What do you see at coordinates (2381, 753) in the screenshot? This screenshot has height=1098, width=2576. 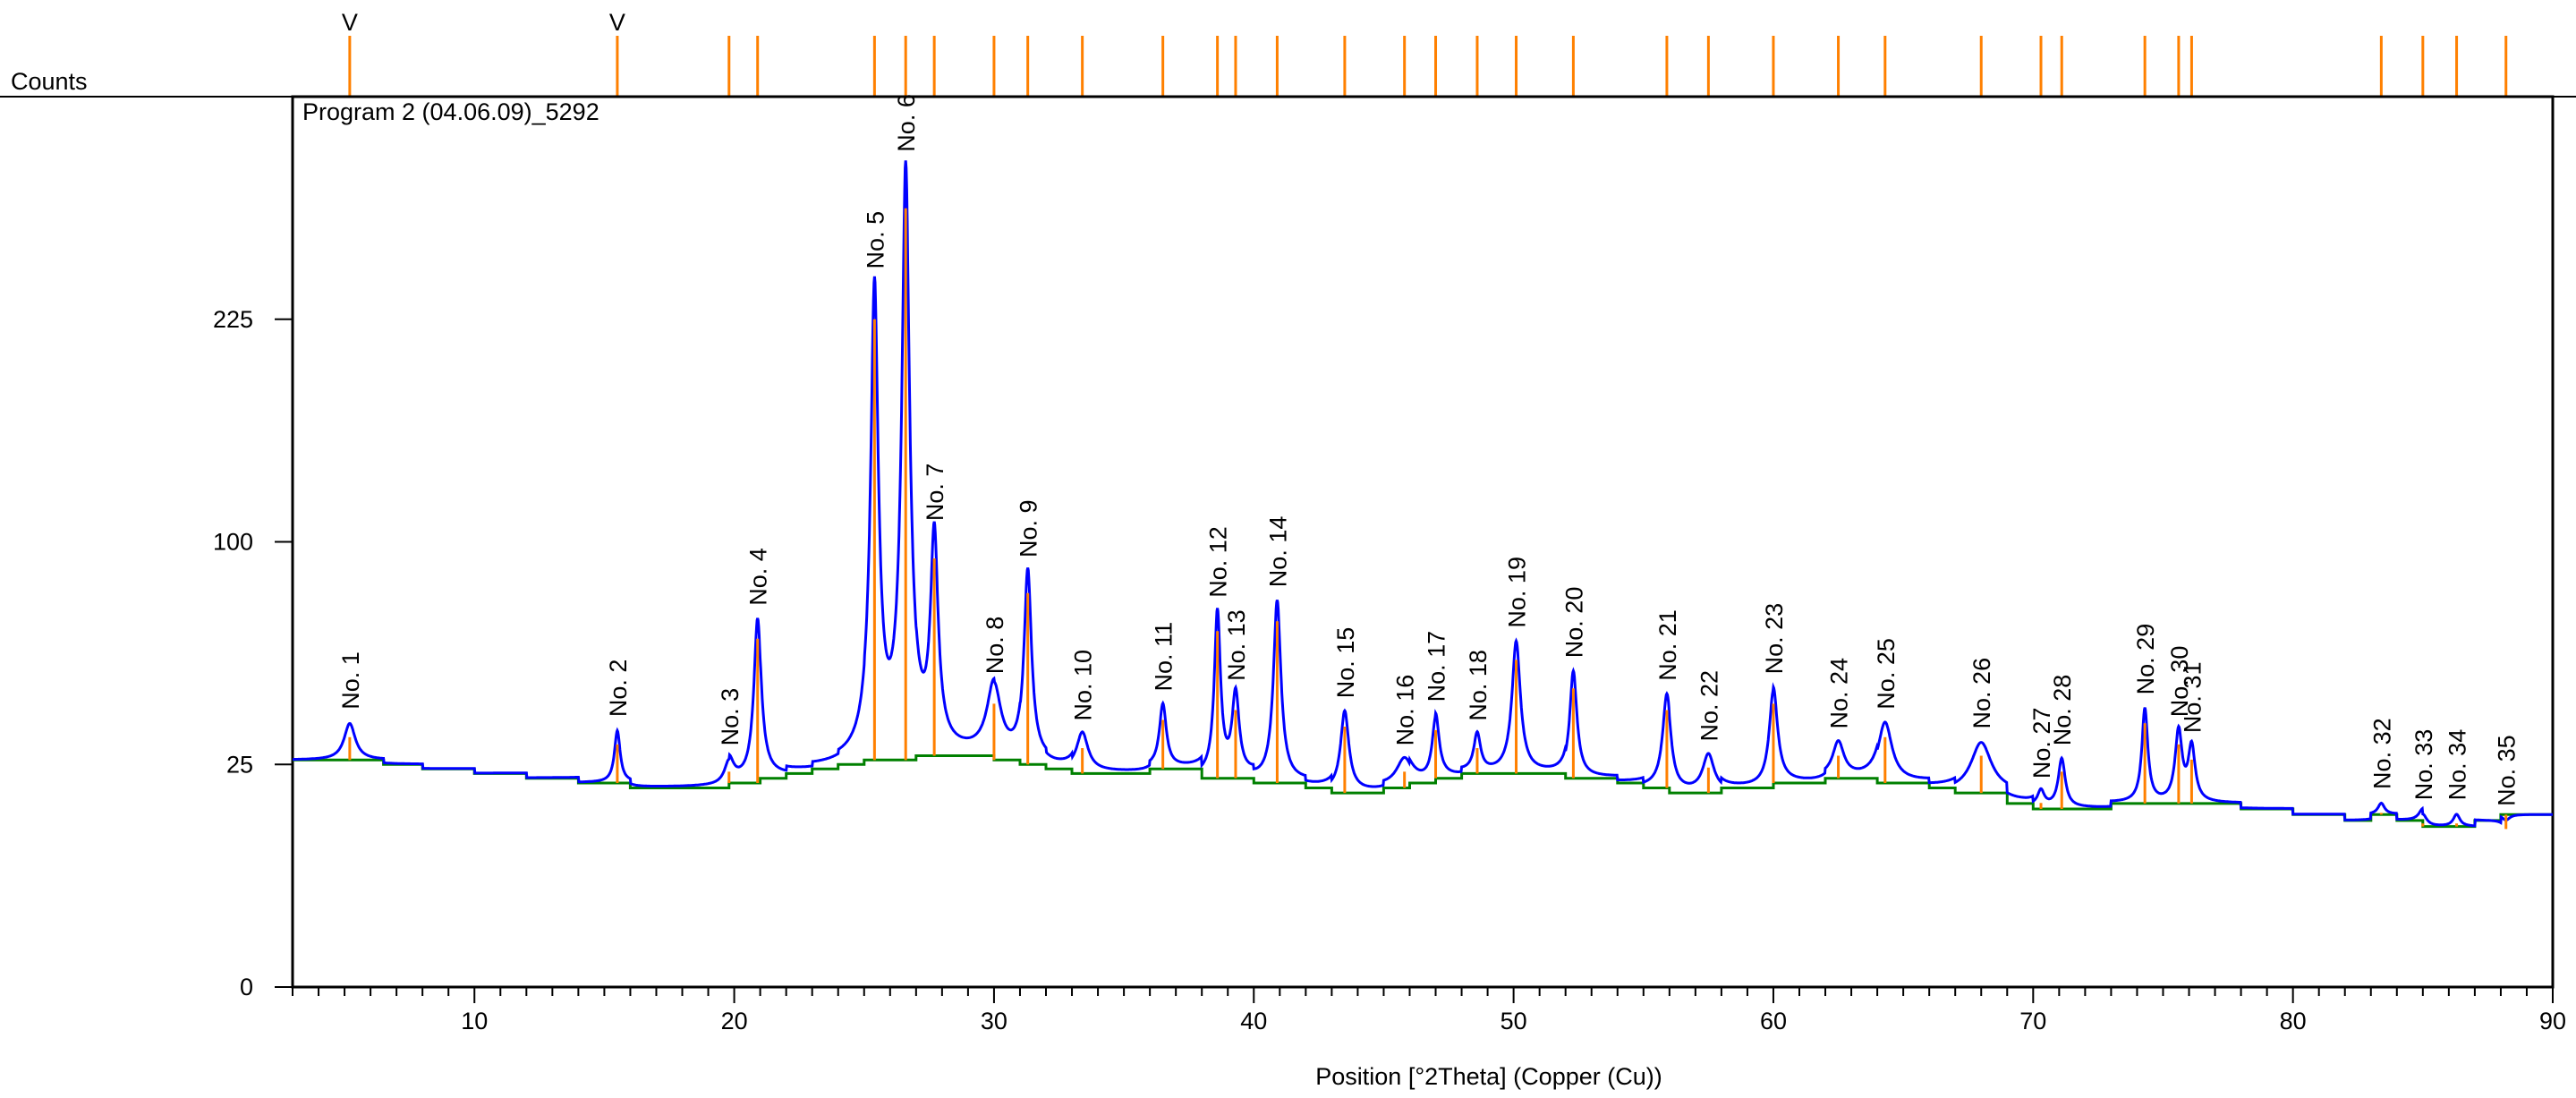 I see `peak-label: No. 32` at bounding box center [2381, 753].